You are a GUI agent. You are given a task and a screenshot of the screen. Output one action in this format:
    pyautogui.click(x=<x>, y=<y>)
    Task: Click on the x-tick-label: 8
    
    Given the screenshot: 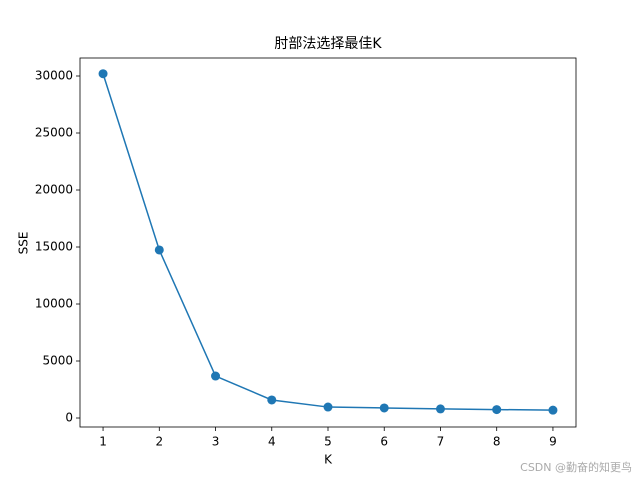 What is the action you would take?
    pyautogui.click(x=497, y=442)
    